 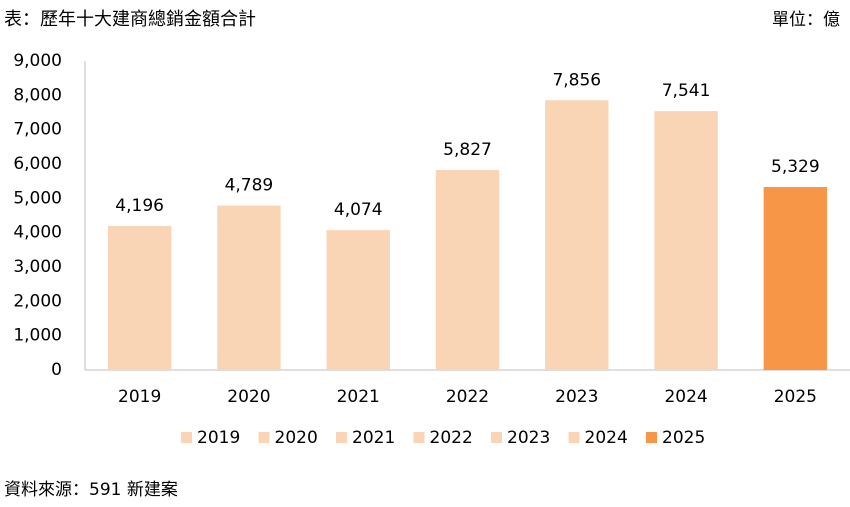 I want to click on y-tick-label: 0, so click(x=56, y=370).